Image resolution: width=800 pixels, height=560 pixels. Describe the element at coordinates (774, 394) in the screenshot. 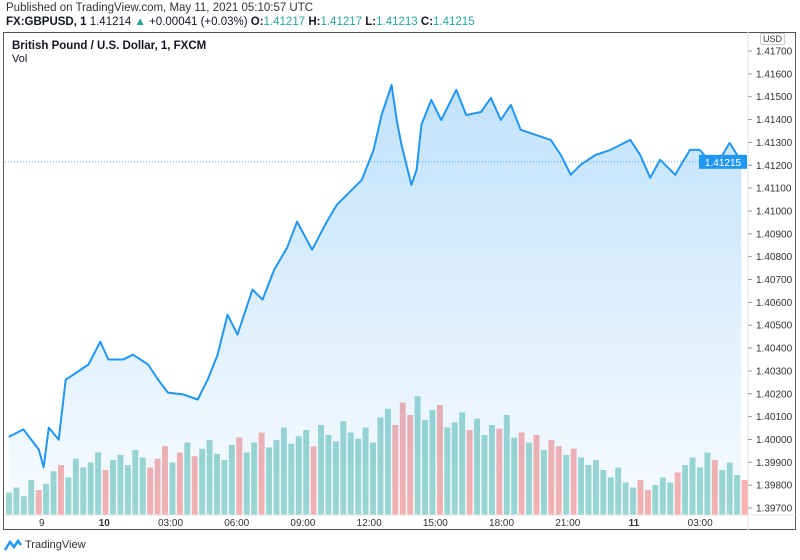

I see `y-tick-label: 1.40200` at that location.